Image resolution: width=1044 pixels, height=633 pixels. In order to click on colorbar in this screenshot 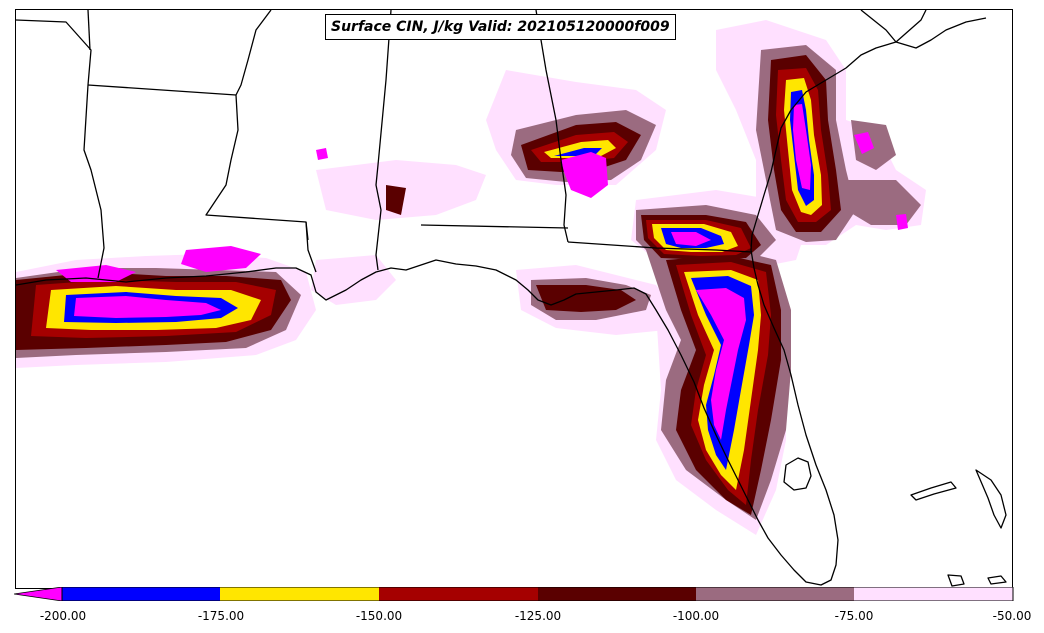, I will do `click(514, 594)`.